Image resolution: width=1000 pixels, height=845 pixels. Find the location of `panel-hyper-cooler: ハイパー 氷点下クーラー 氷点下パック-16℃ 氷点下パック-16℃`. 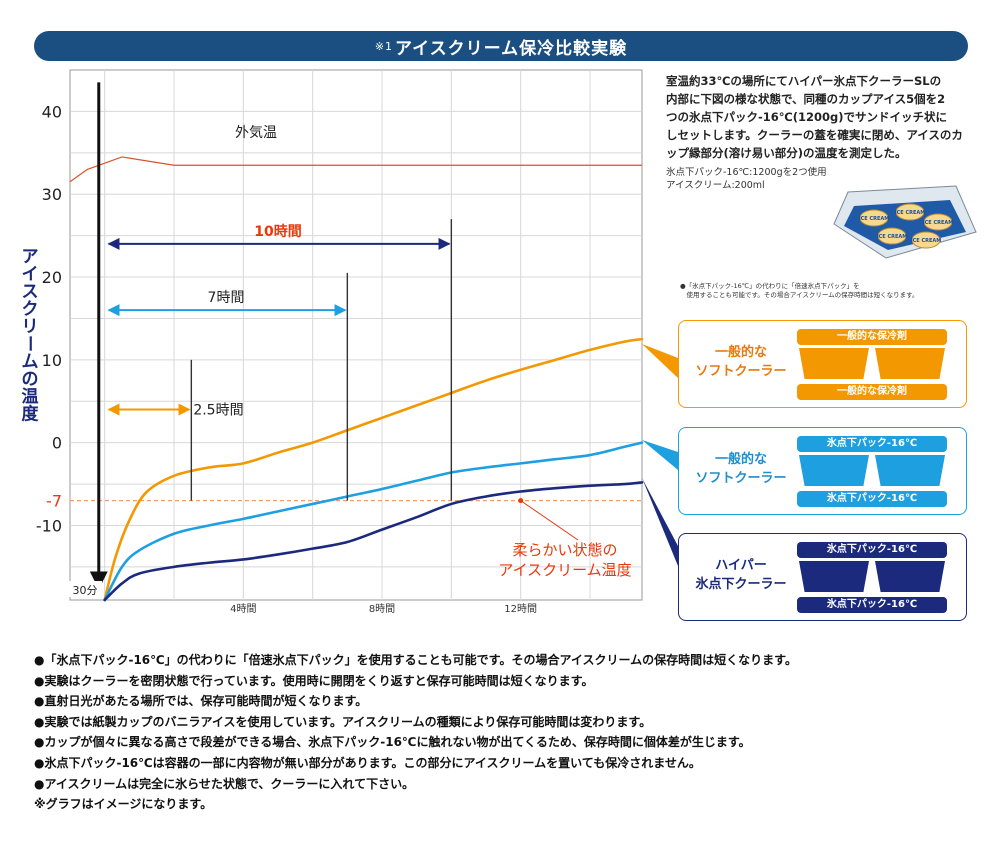

panel-hyper-cooler: ハイパー 氷点下クーラー 氷点下パック-16℃ 氷点下パック-16℃ is located at coordinates (822, 577).